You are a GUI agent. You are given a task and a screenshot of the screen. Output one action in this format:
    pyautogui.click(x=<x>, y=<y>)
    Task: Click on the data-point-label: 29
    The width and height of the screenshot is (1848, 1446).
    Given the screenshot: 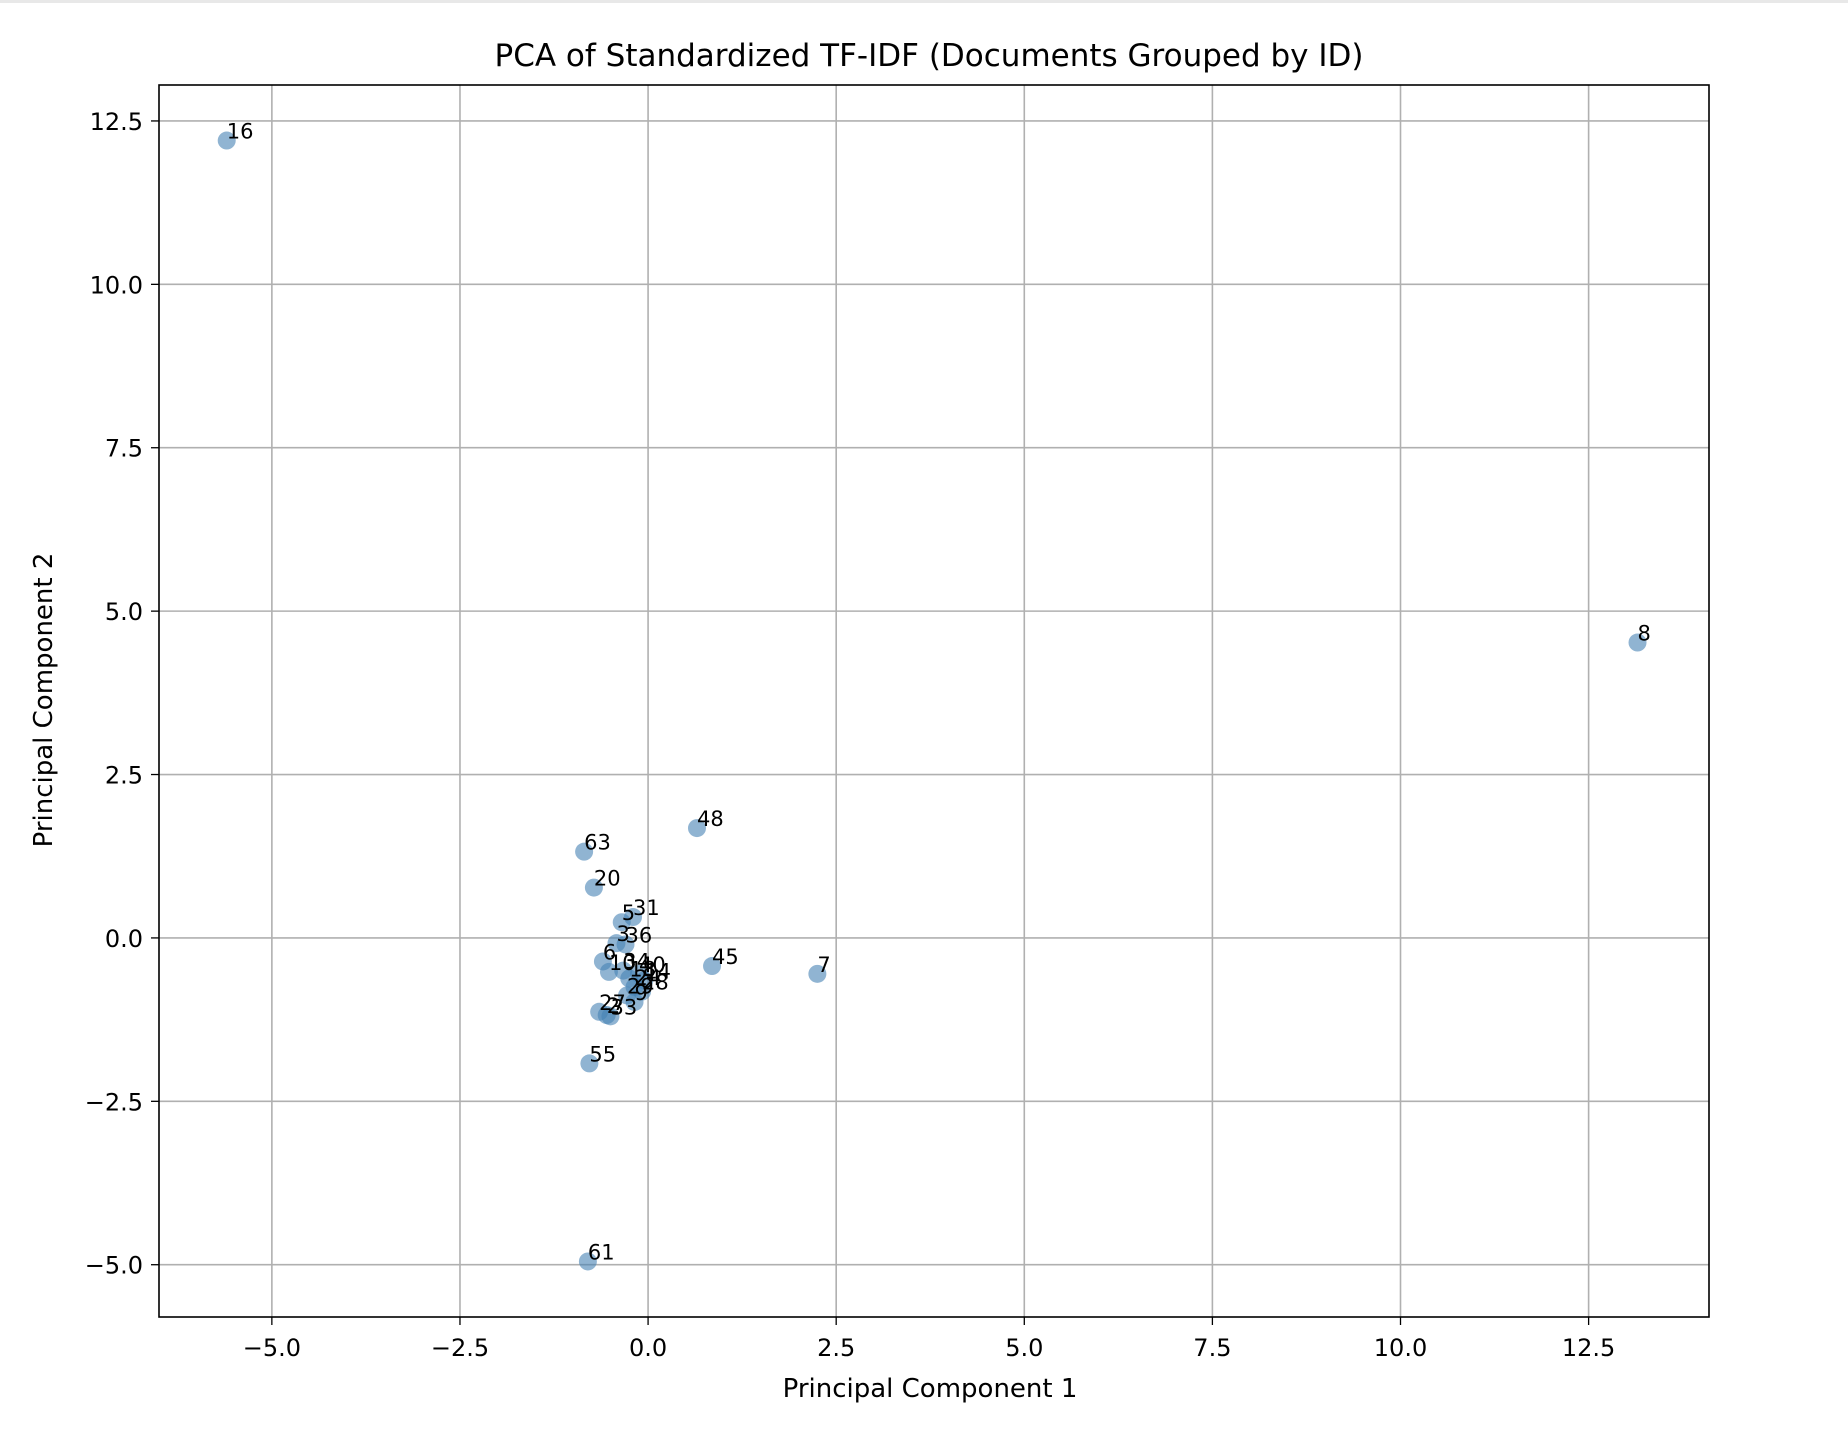 What is the action you would take?
    pyautogui.click(x=640, y=986)
    